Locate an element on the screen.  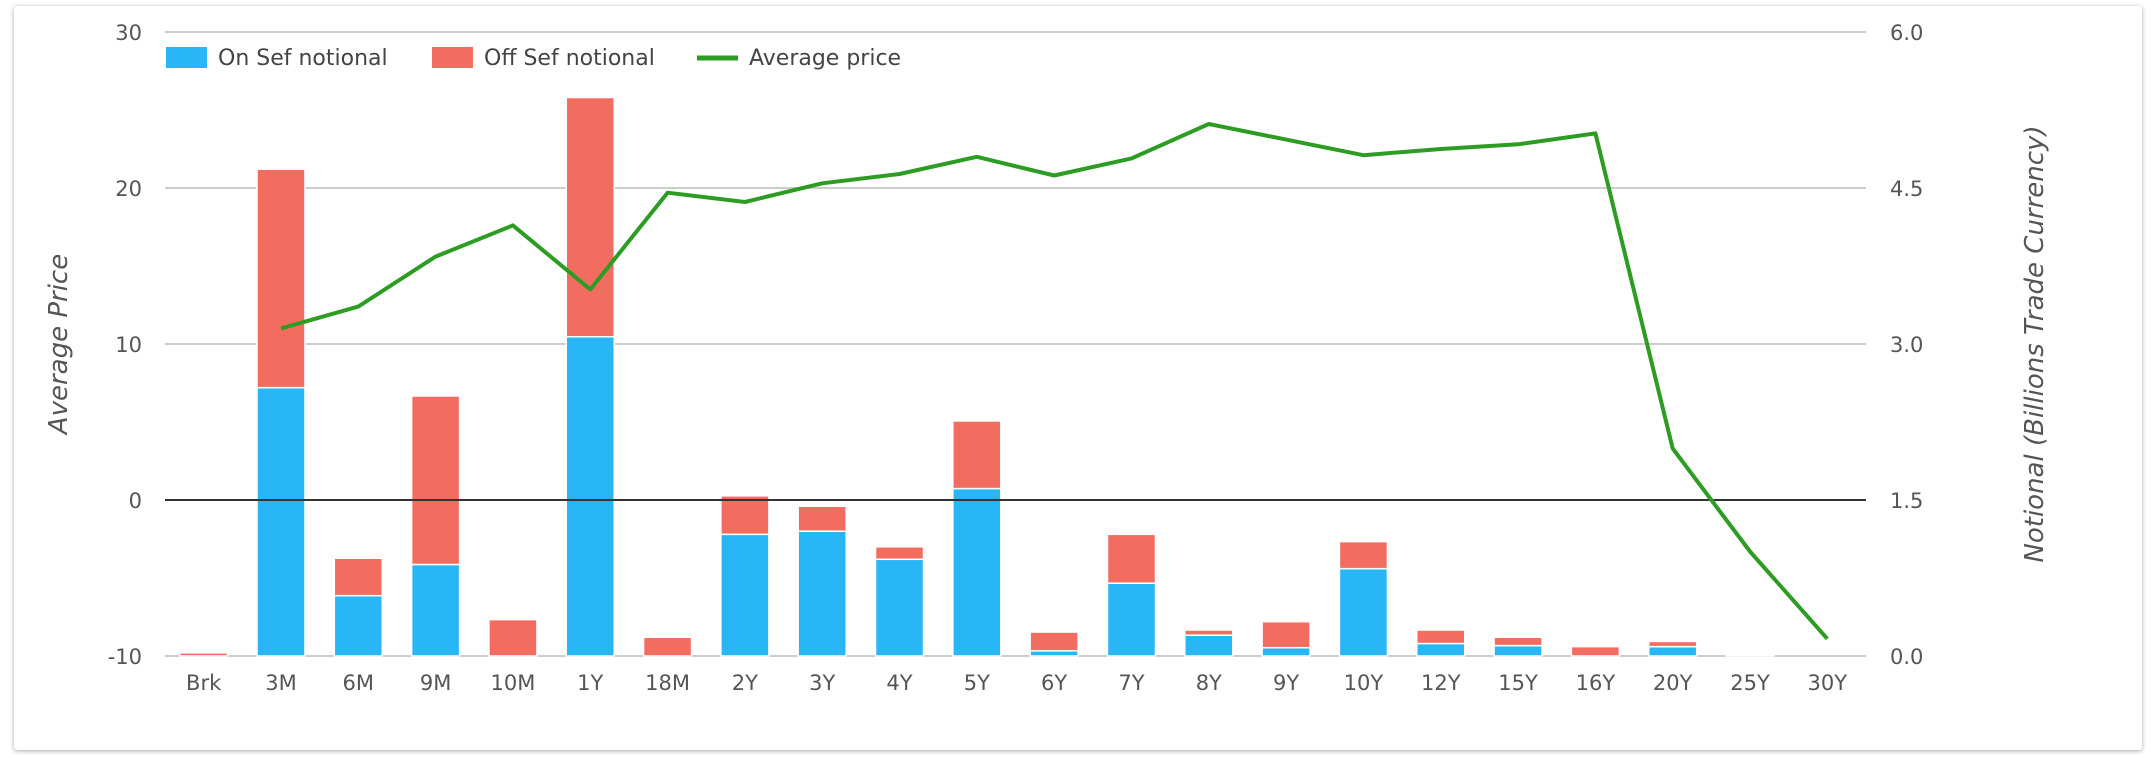
x-tick-label: 15Y is located at coordinates (1518, 683).